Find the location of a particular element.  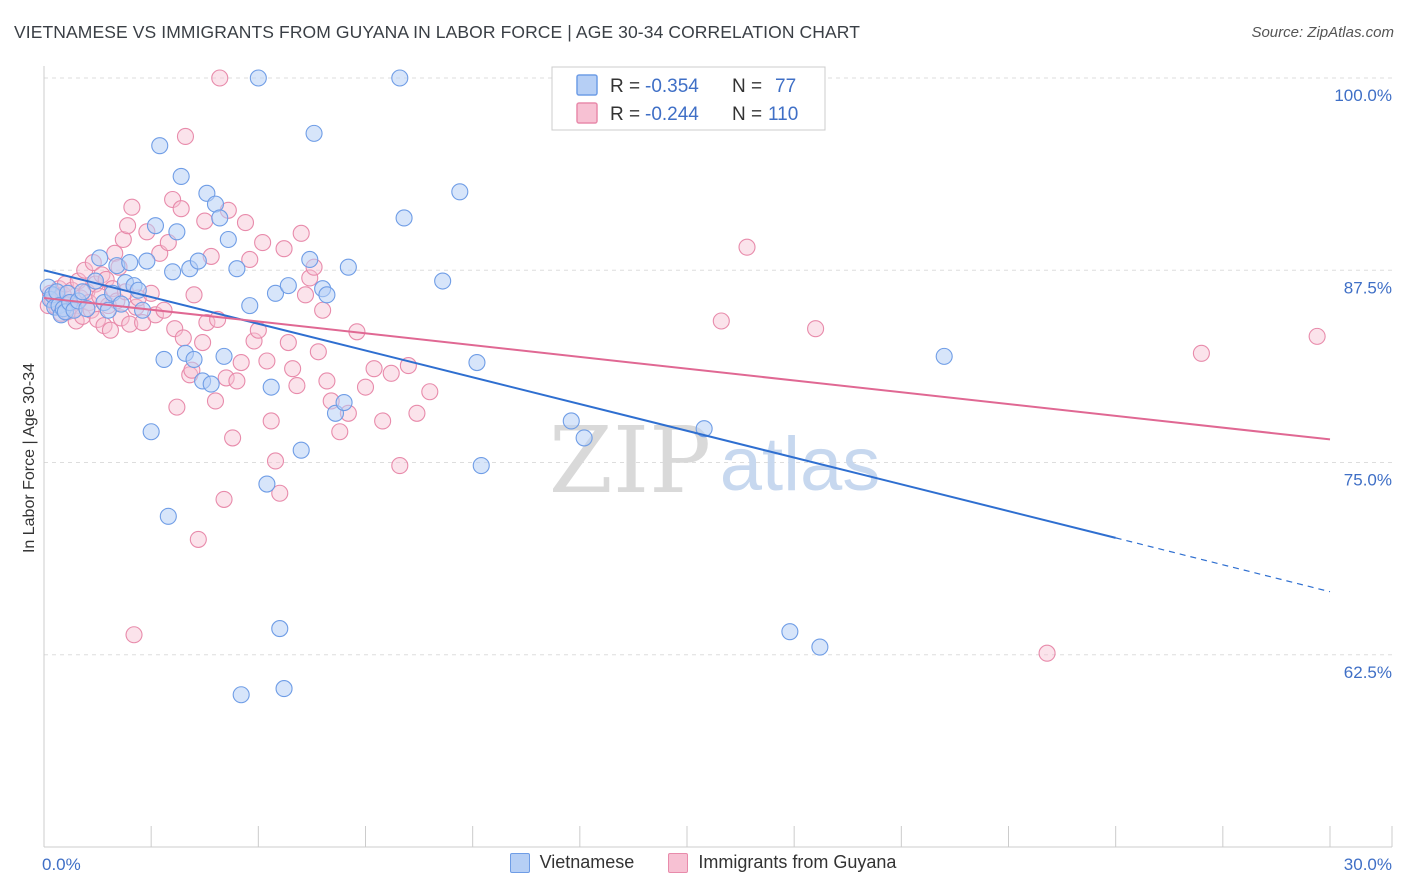

watermark-atlas: atlas is located at coordinates (800, 464).